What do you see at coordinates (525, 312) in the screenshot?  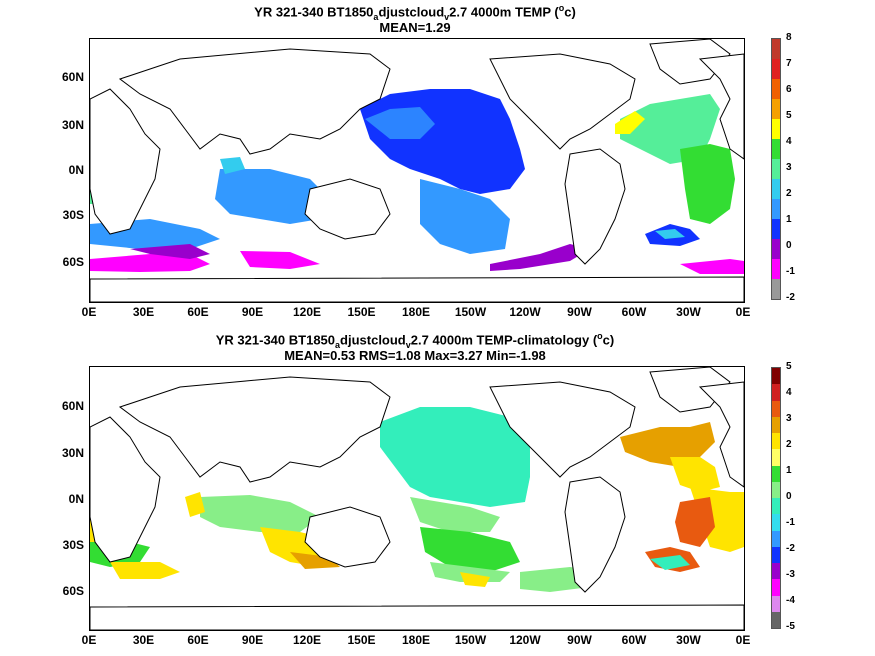 I see `panel1-lon-label: 120W` at bounding box center [525, 312].